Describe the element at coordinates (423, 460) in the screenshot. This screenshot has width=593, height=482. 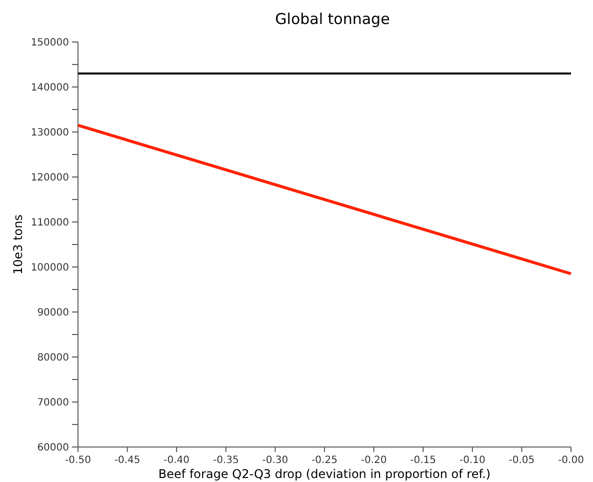
I see `x-tick-label: -0.15` at that location.